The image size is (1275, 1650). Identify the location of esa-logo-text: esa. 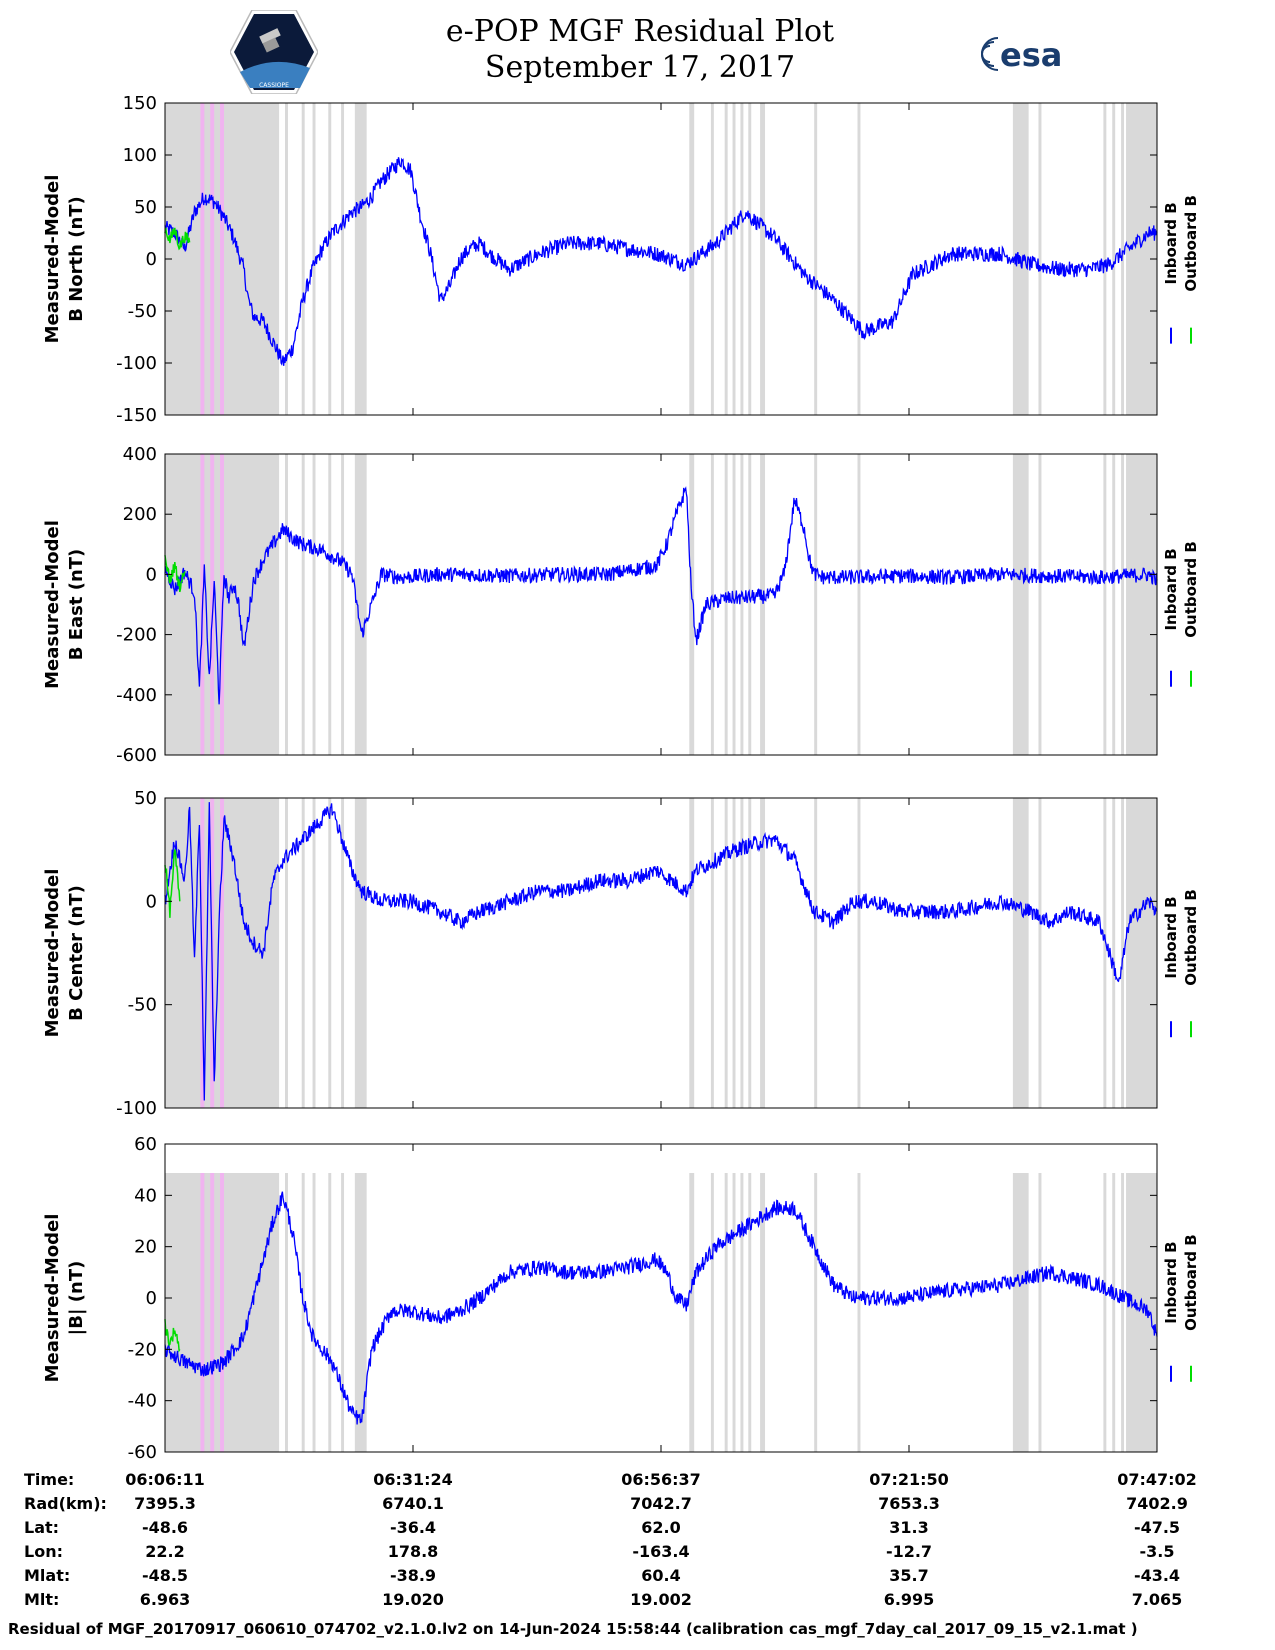
(1031, 55).